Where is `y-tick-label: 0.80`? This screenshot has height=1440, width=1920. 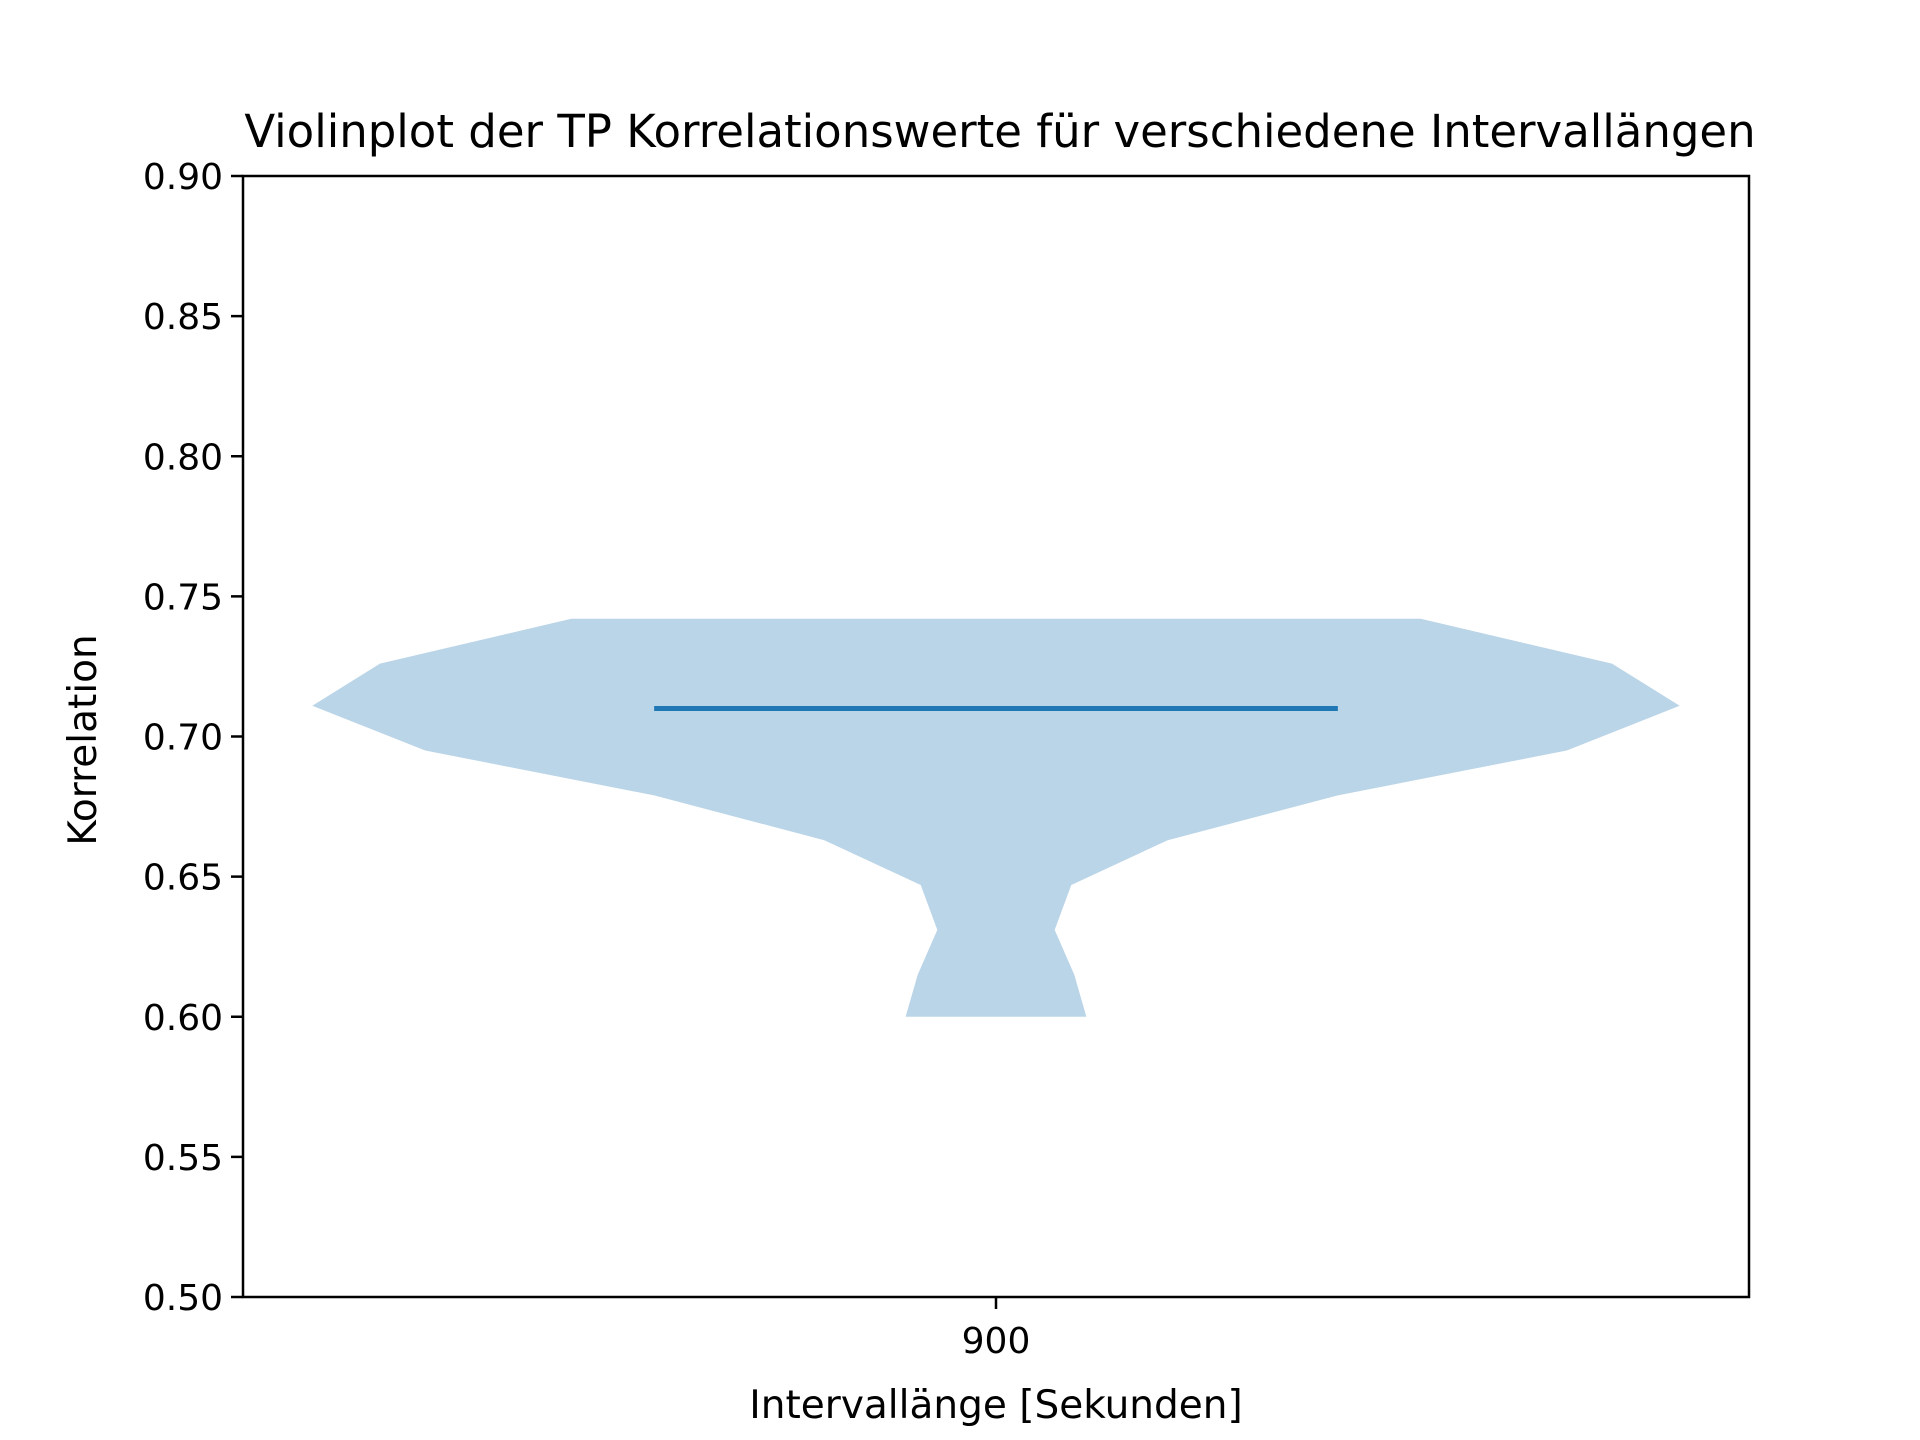 y-tick-label: 0.80 is located at coordinates (183, 457).